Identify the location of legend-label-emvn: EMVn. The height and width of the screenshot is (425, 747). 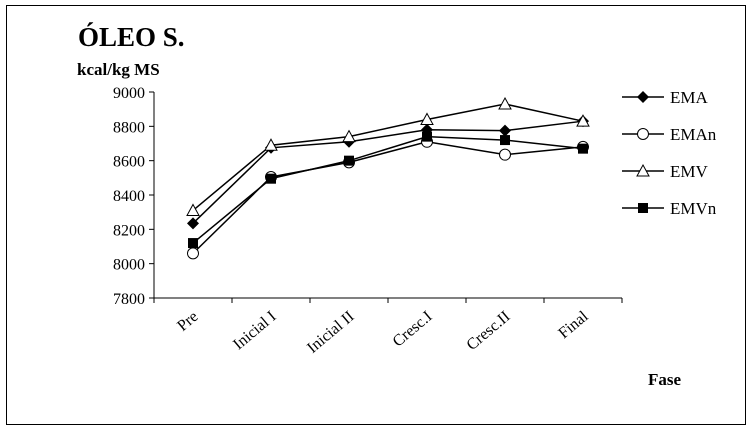
(693, 208).